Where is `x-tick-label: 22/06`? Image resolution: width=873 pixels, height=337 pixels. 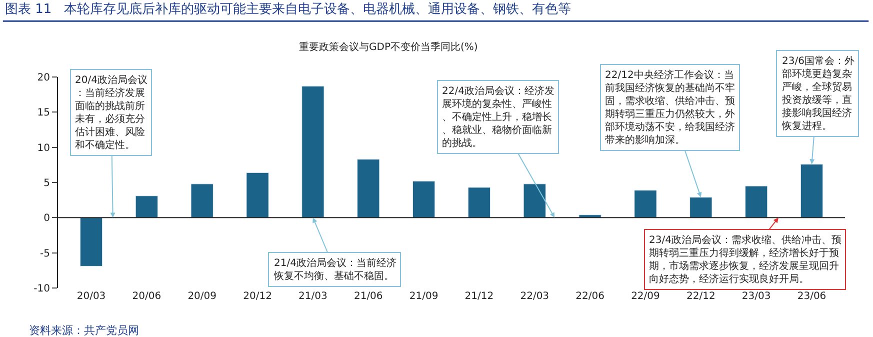
x-tick-label: 22/06 is located at coordinates (590, 296).